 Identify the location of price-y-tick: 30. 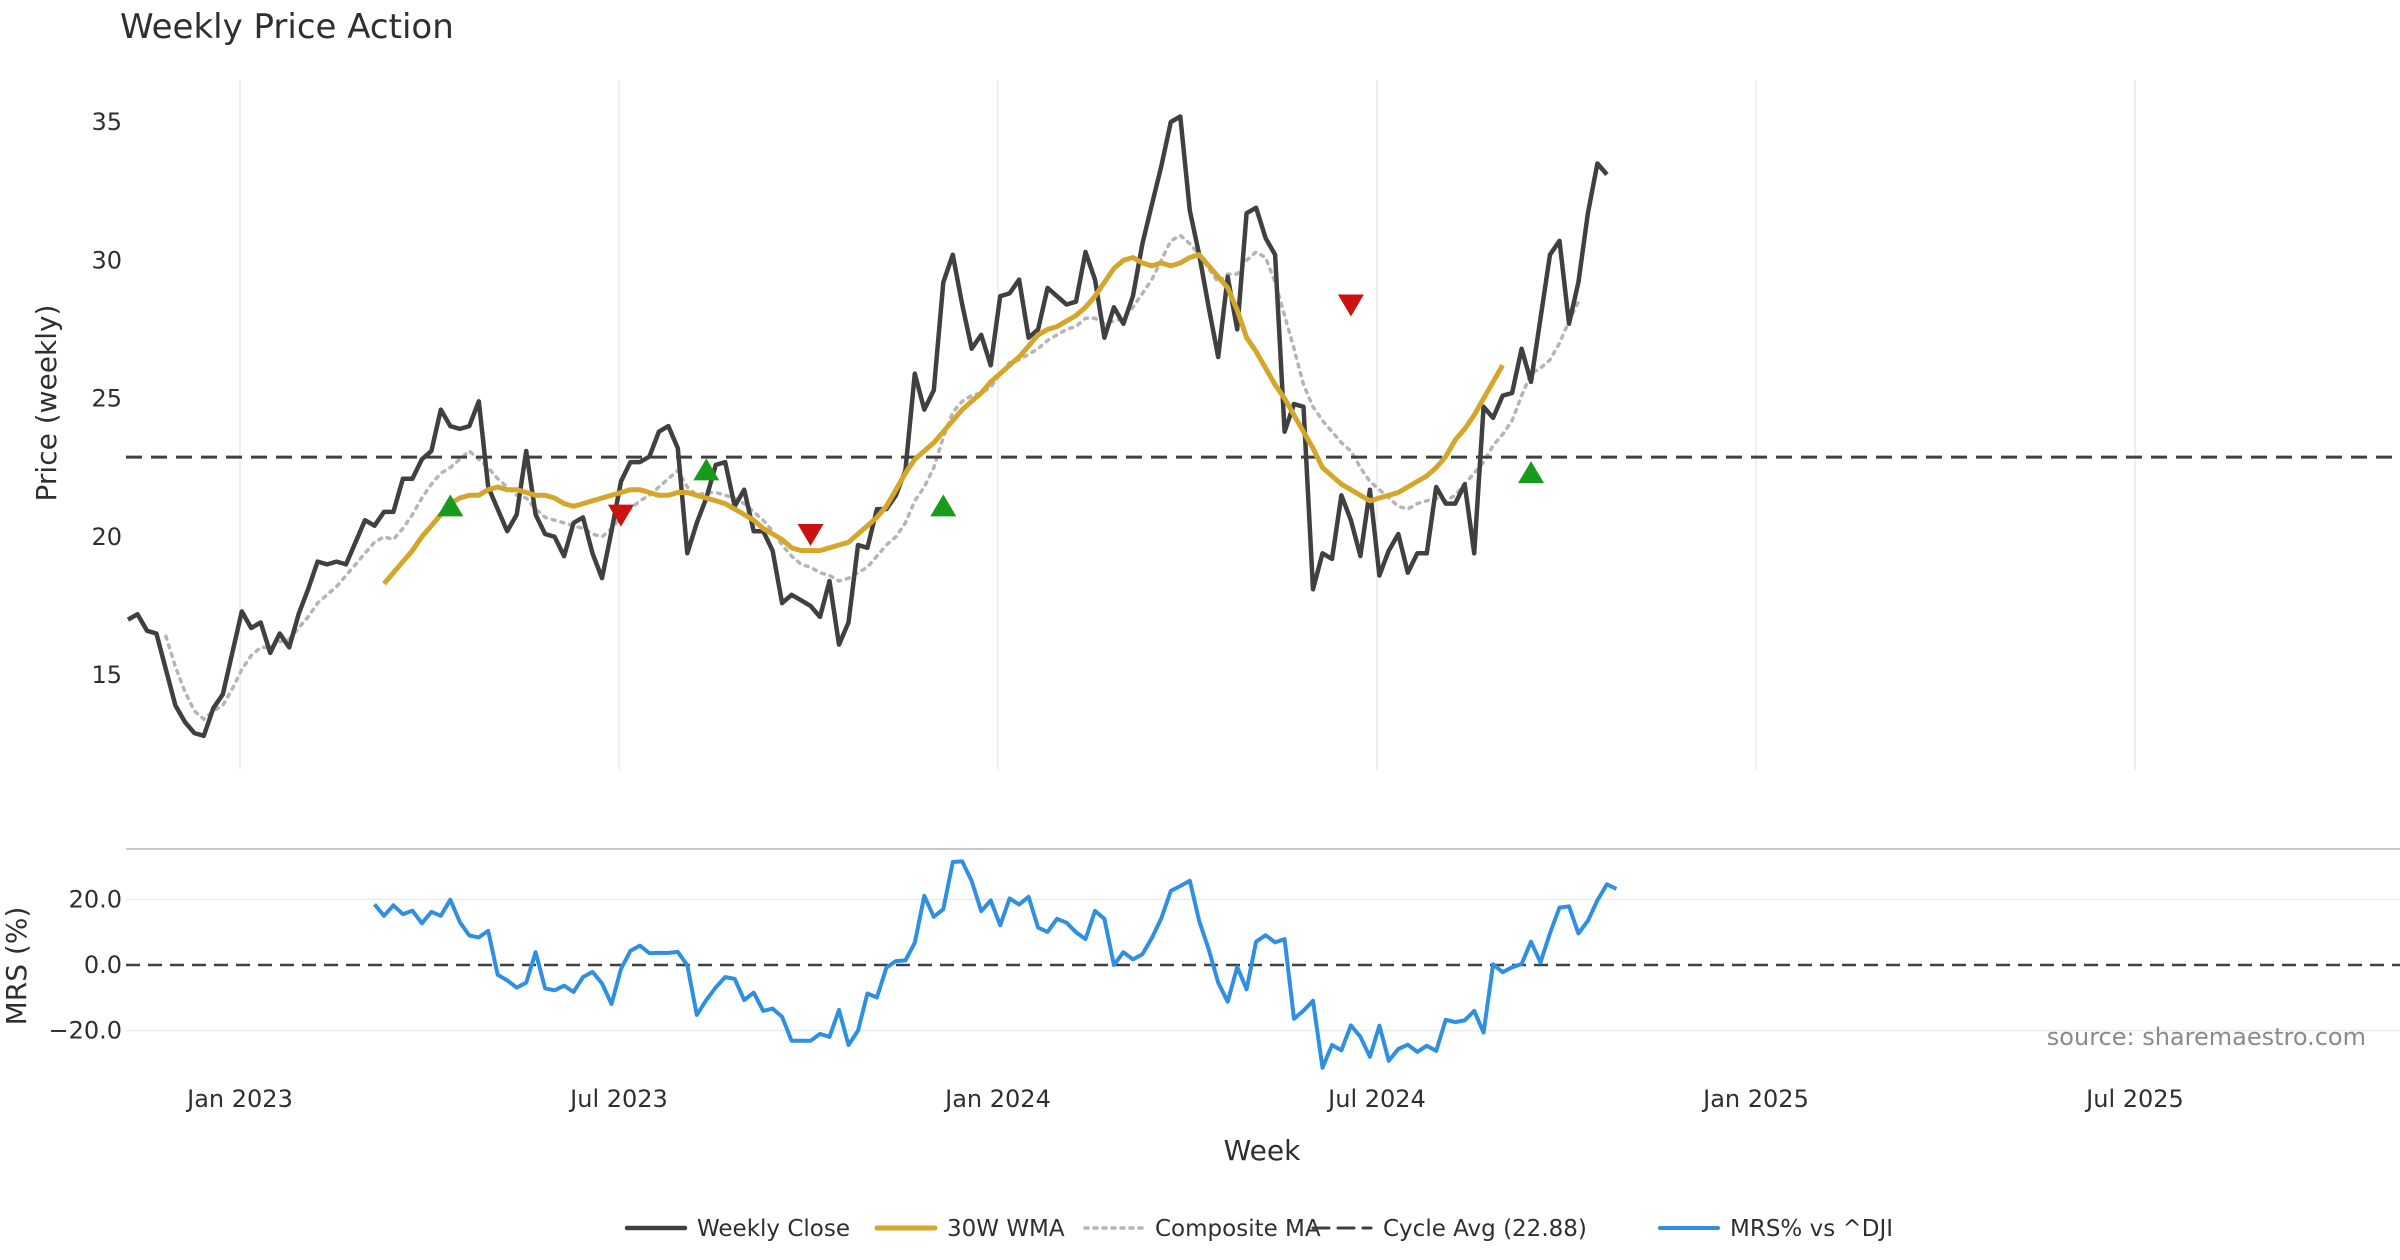
(106, 260).